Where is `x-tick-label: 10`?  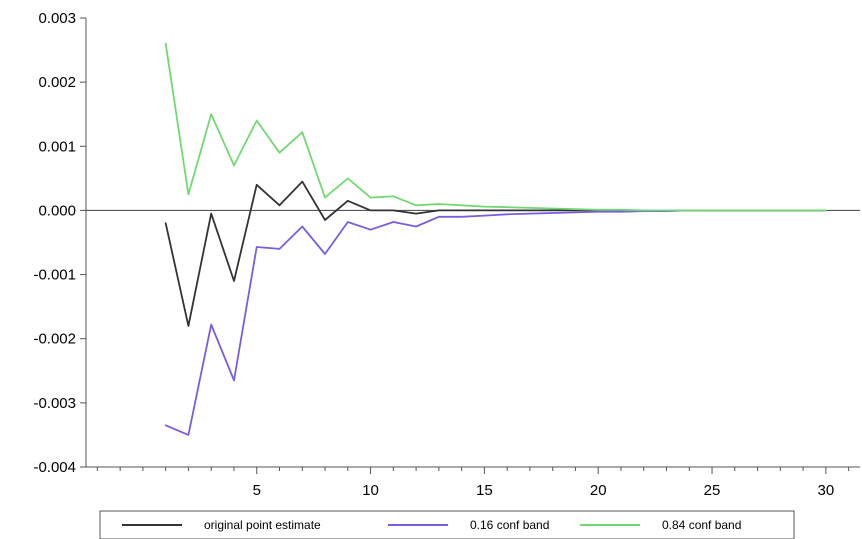
x-tick-label: 10 is located at coordinates (370, 490).